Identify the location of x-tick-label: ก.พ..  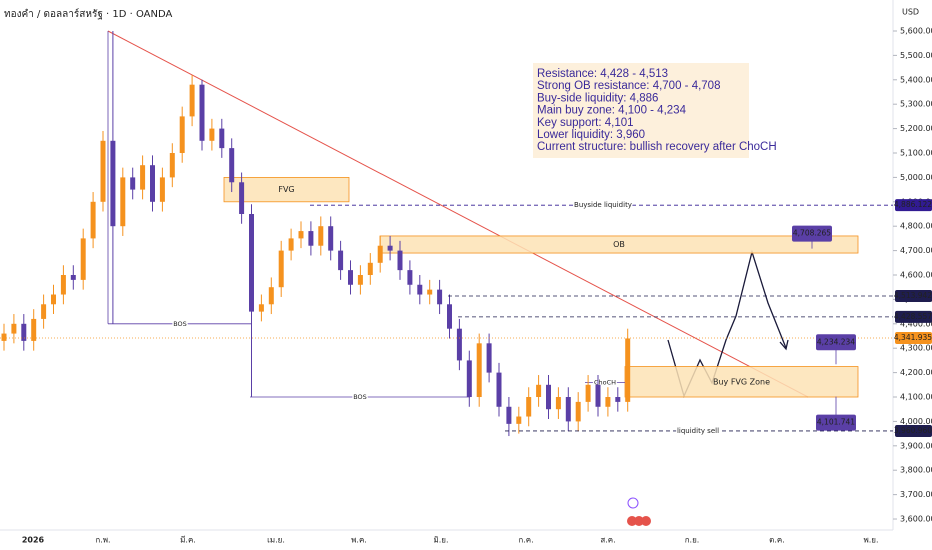
(102, 540).